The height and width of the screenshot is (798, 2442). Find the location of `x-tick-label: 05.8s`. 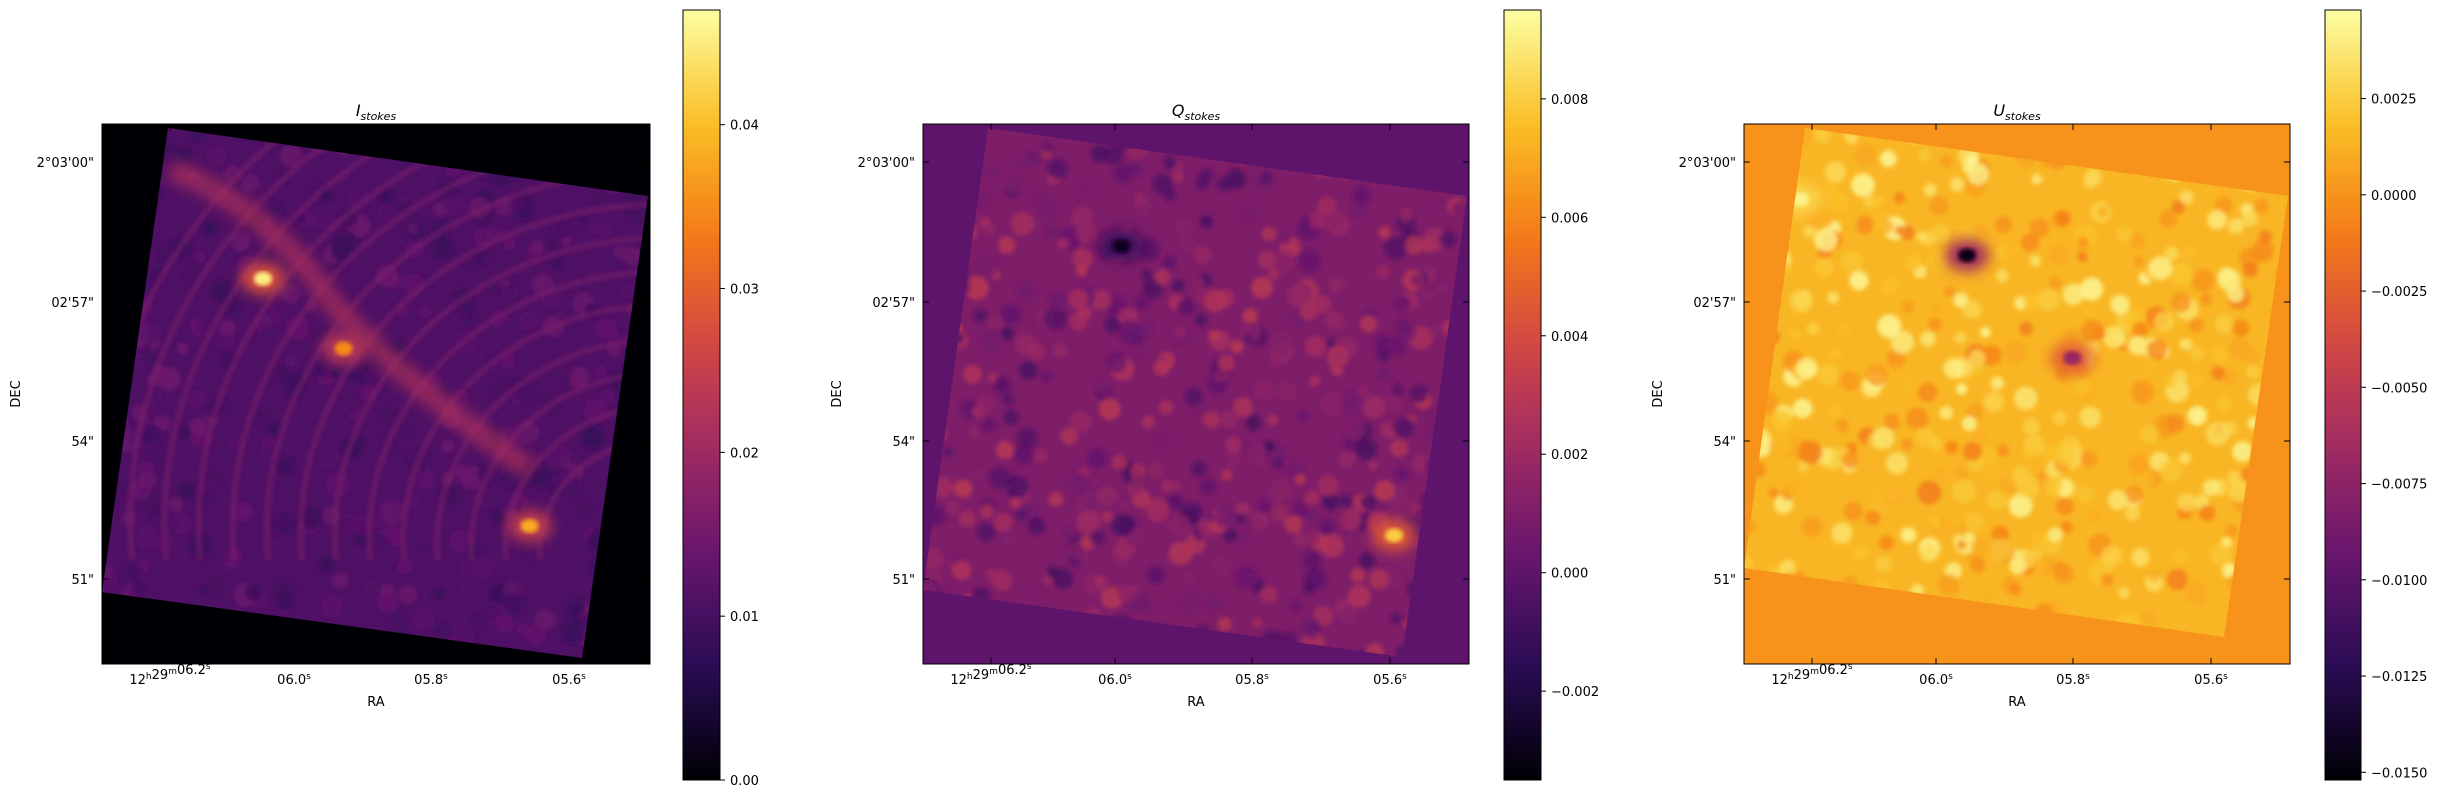

x-tick-label: 05.8s is located at coordinates (431, 680).